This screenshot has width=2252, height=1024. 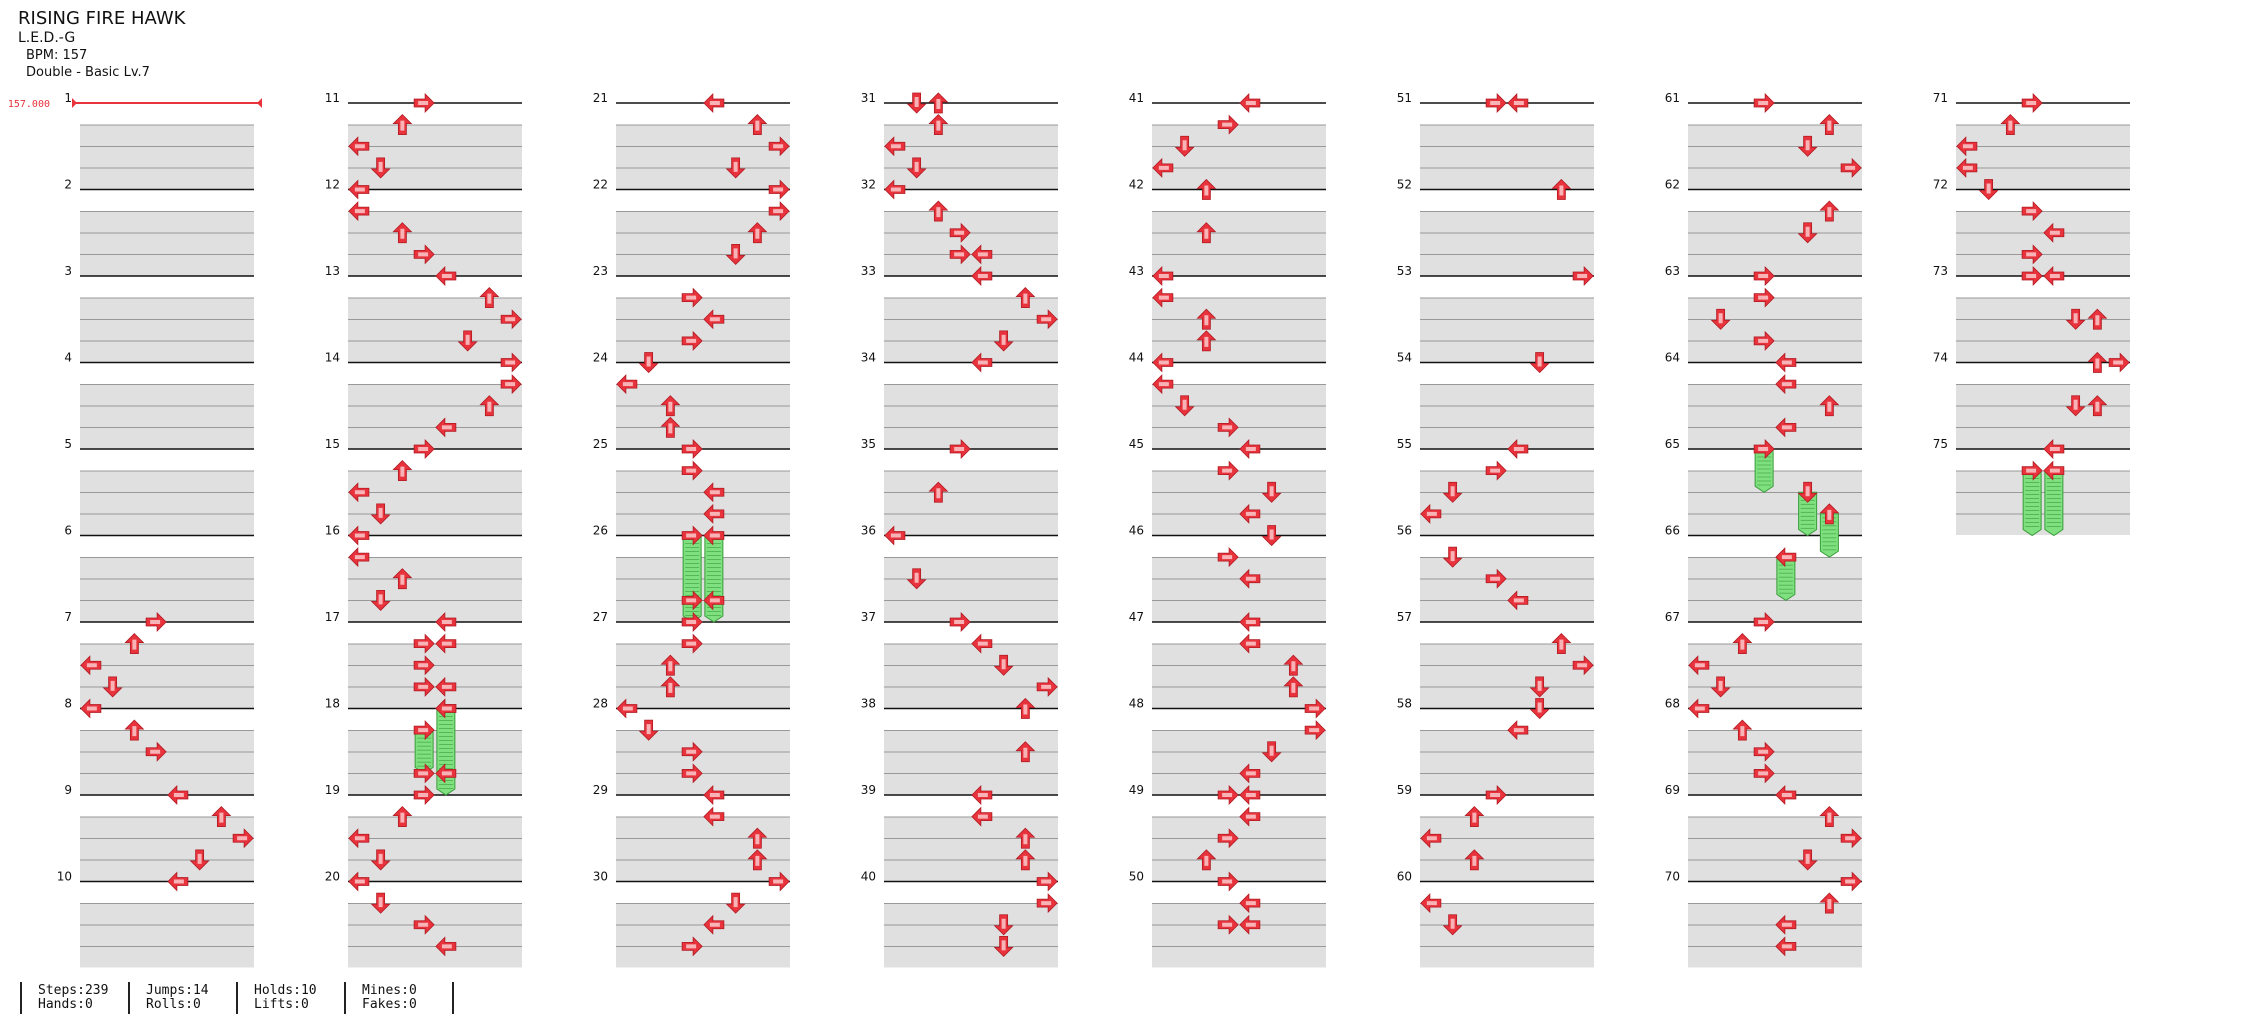 What do you see at coordinates (177, 998) in the screenshot?
I see `stat-group: Jumps:14 Rolls:0` at bounding box center [177, 998].